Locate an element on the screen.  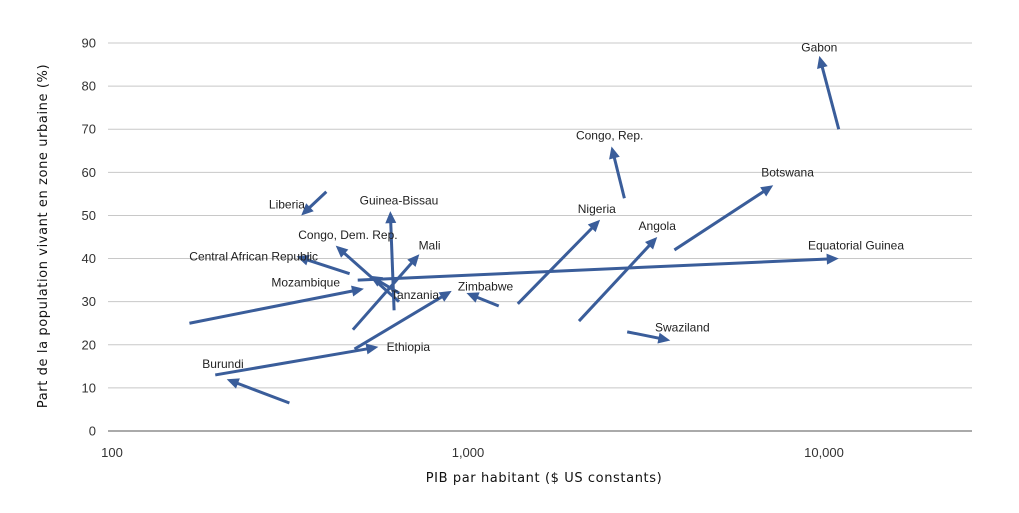
label-congo-dem-rep-9: Congo, Dem. Rep. is located at coordinates (347, 235).